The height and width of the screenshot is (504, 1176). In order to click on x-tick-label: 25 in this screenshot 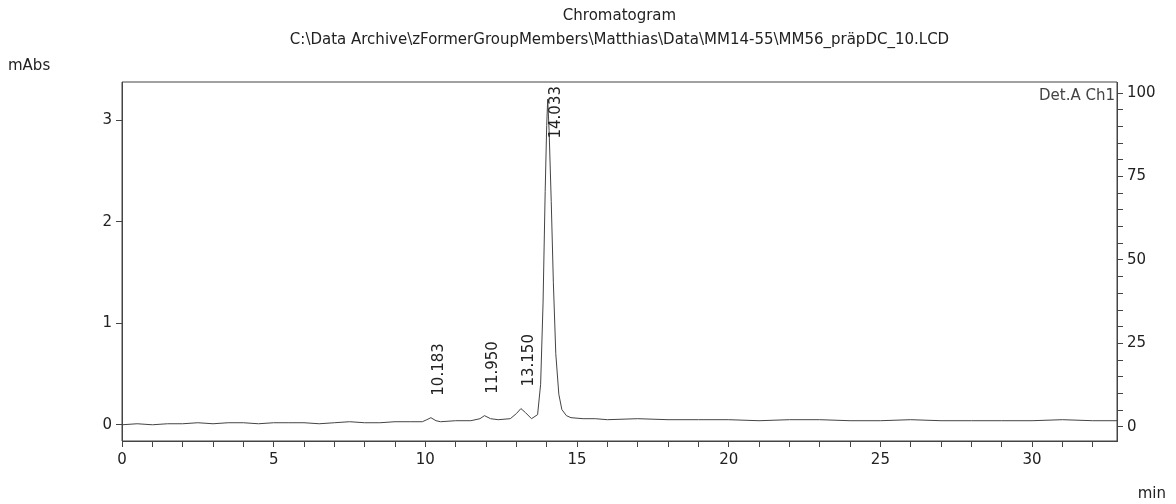, I will do `click(880, 458)`.